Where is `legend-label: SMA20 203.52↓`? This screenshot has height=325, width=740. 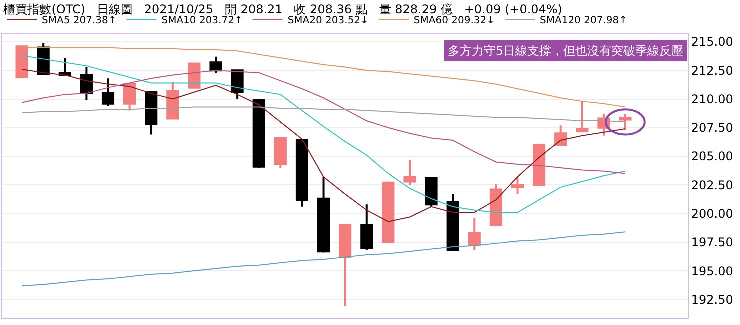 legend-label: SMA20 203.52↓ is located at coordinates (328, 20).